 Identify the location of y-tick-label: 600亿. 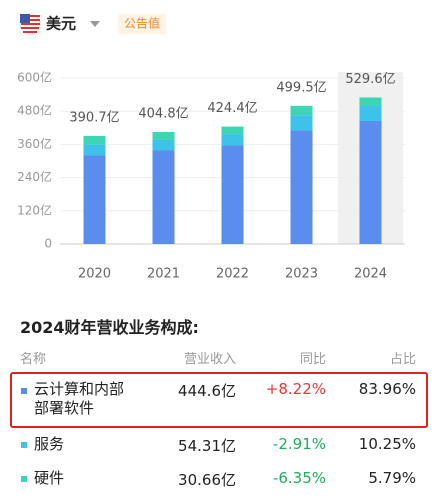
(34, 77).